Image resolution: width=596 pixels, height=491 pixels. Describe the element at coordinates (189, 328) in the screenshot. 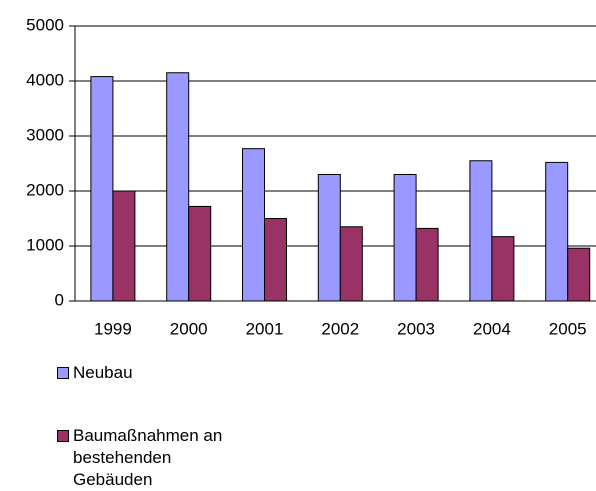

I see `x-tick-label: 2000` at that location.